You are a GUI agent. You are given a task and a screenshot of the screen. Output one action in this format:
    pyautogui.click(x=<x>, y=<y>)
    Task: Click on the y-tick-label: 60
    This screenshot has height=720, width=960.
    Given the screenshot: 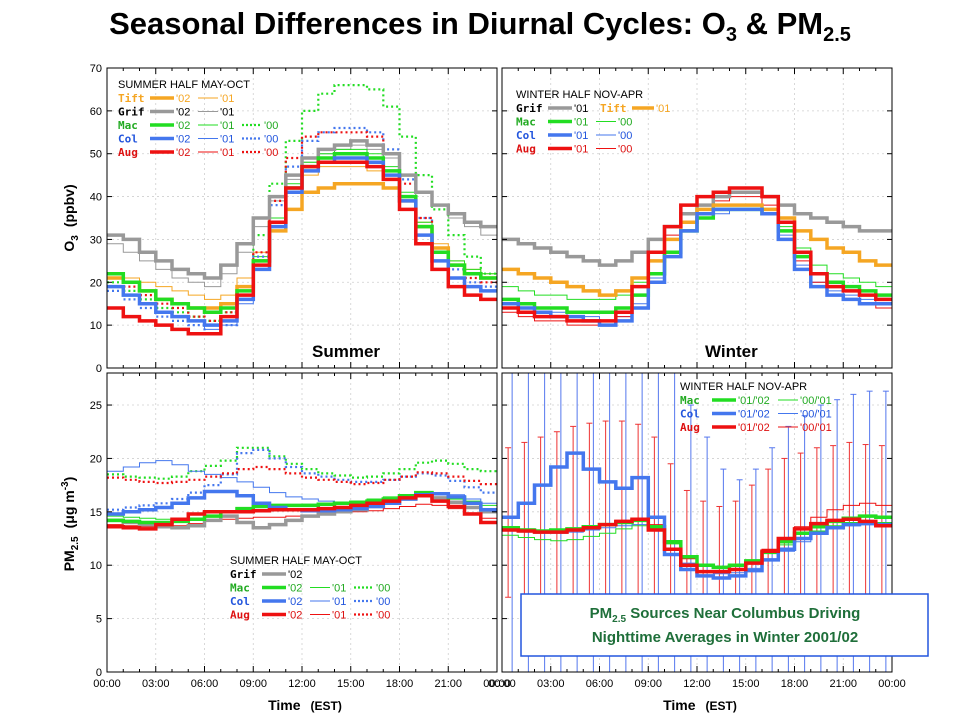 What is the action you would take?
    pyautogui.click(x=96, y=112)
    